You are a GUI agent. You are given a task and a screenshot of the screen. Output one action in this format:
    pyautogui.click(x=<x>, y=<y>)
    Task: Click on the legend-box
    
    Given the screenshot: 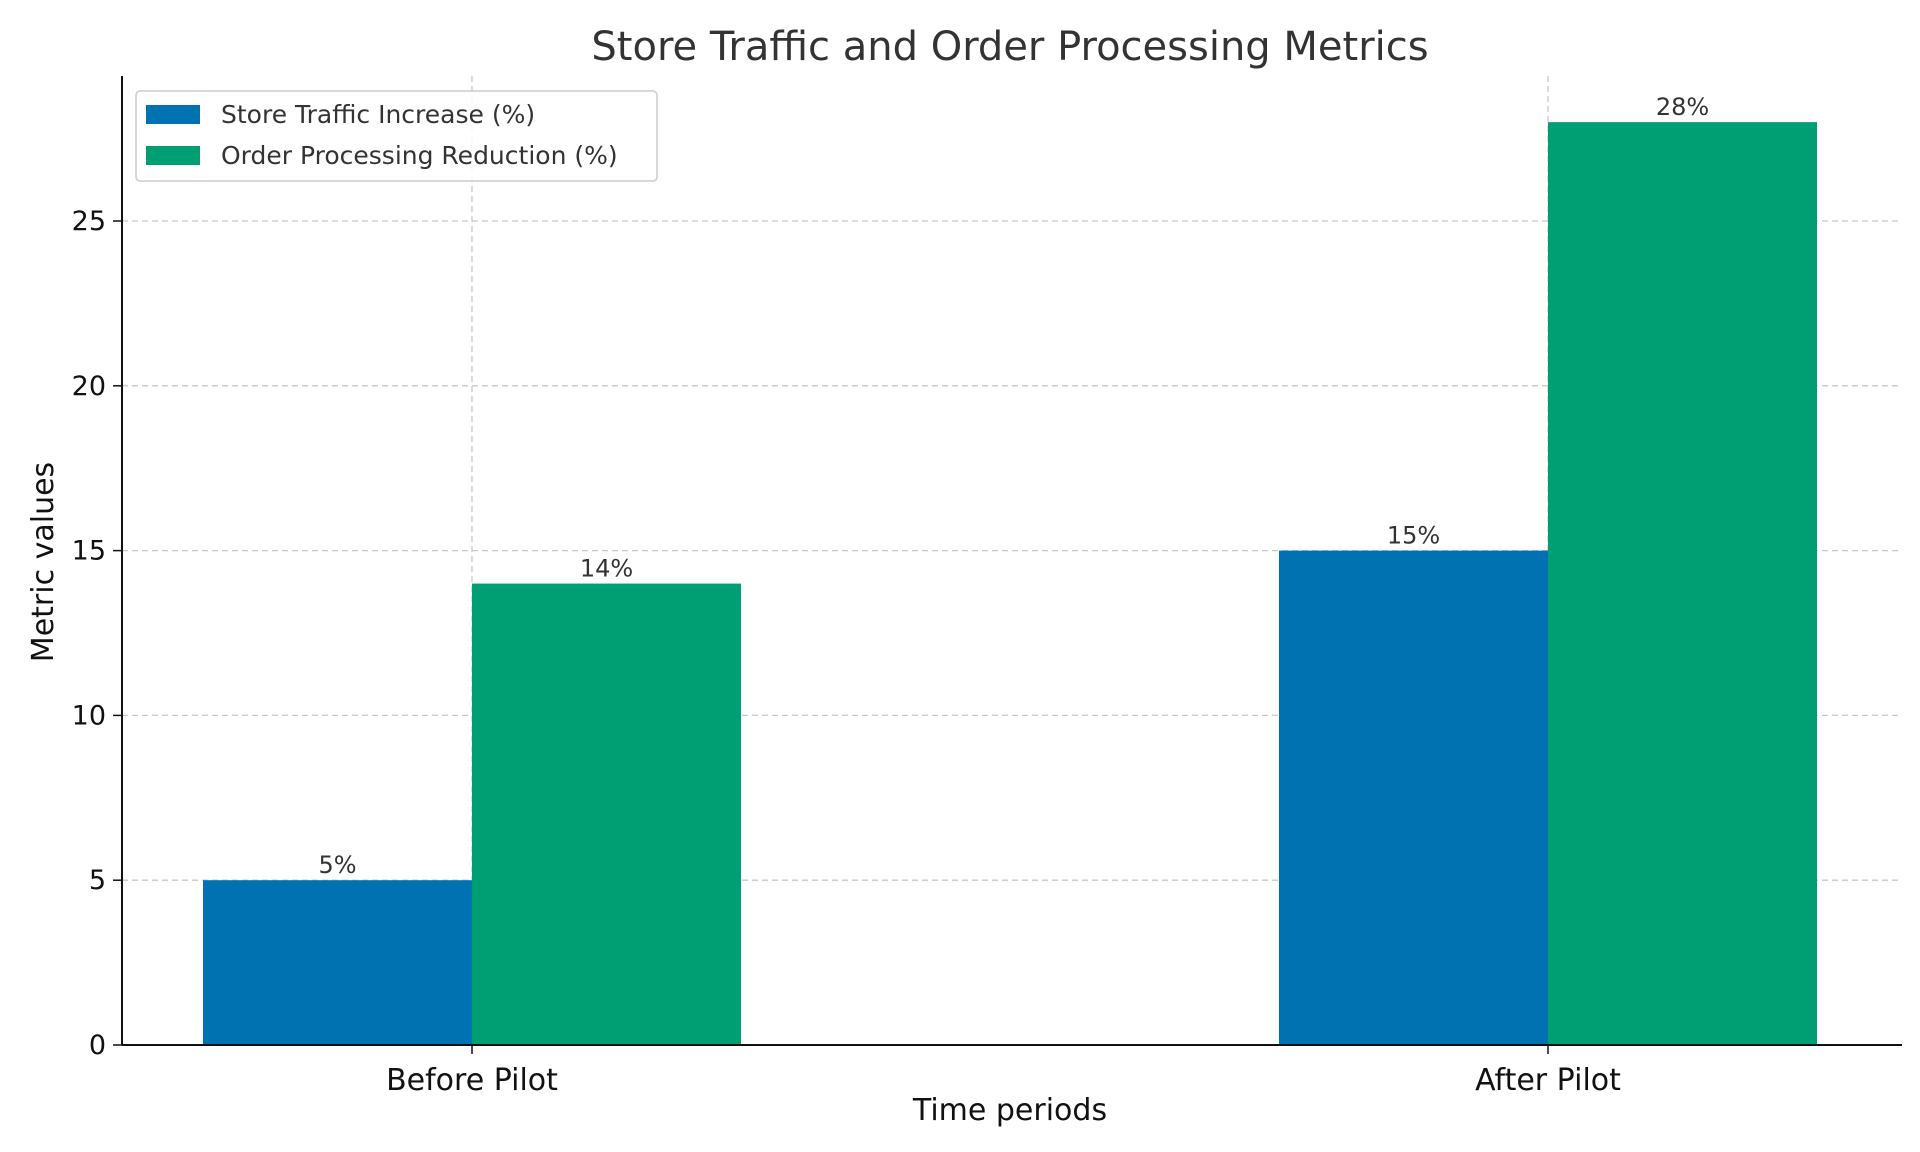 What is the action you would take?
    pyautogui.click(x=396, y=136)
    